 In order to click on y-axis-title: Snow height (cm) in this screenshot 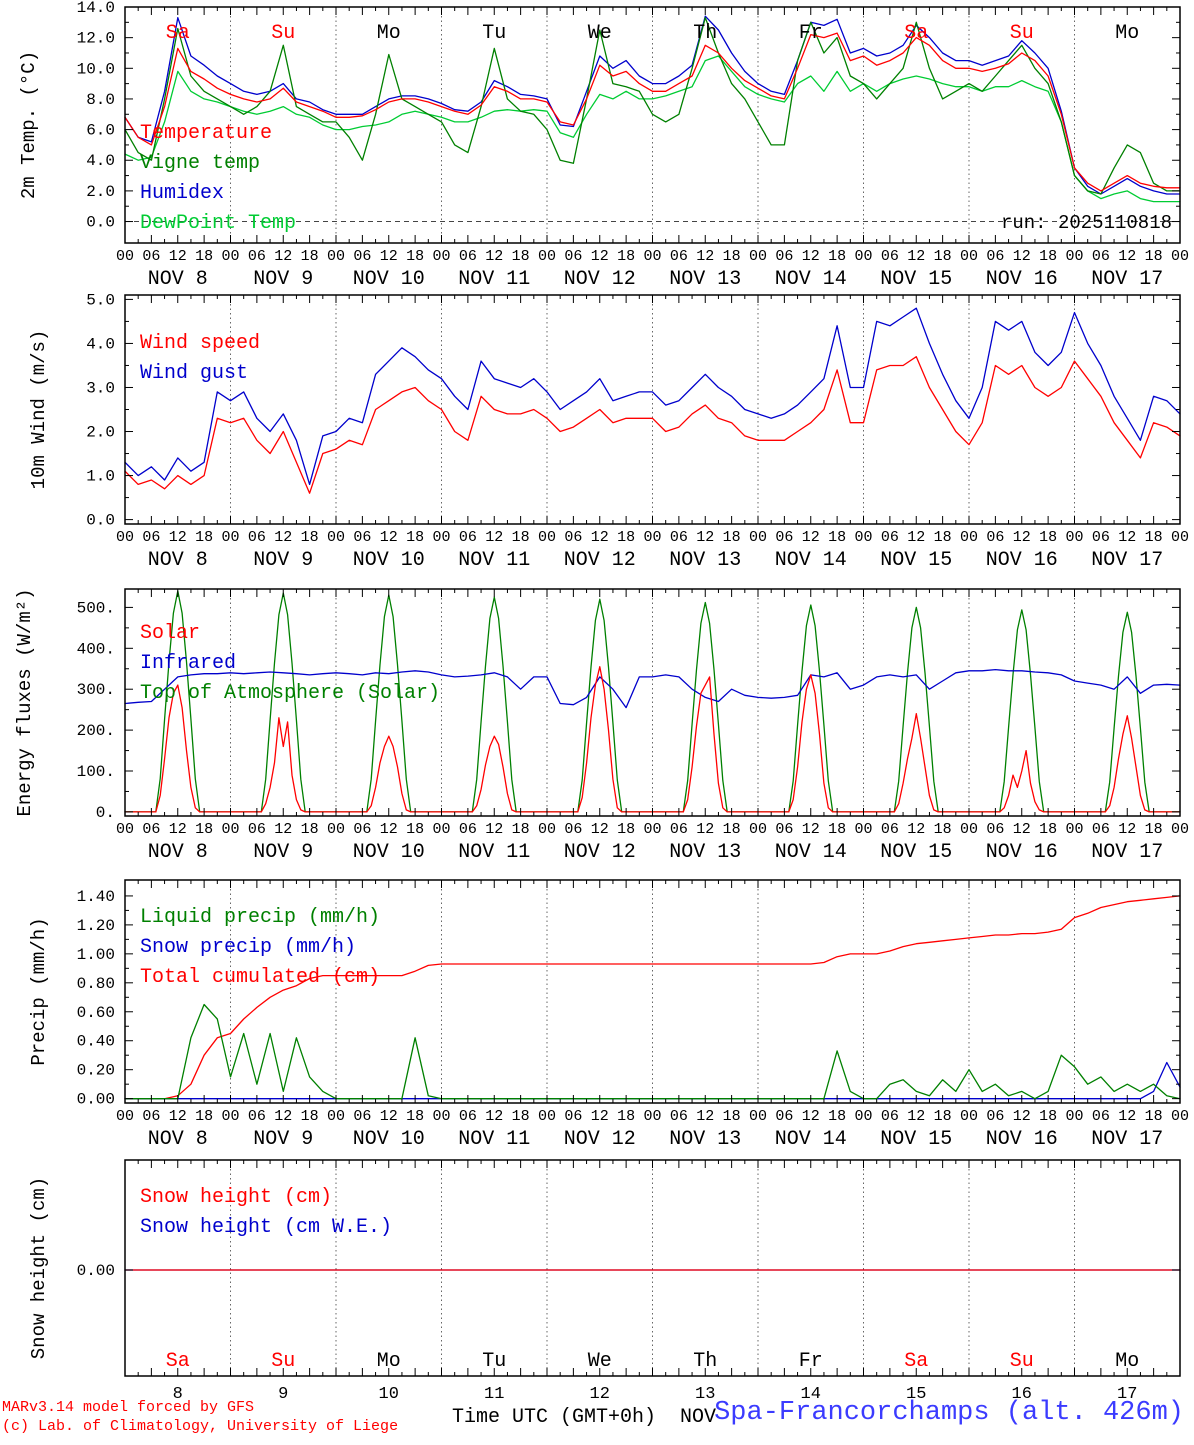, I will do `click(39, 1268)`.